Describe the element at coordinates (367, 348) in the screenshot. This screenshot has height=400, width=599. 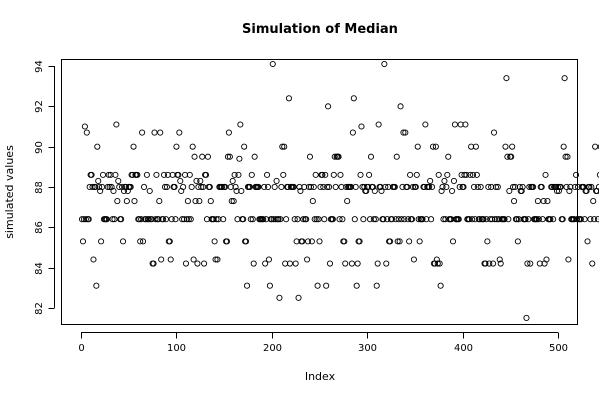
I see `x-tick-label: 300` at that location.